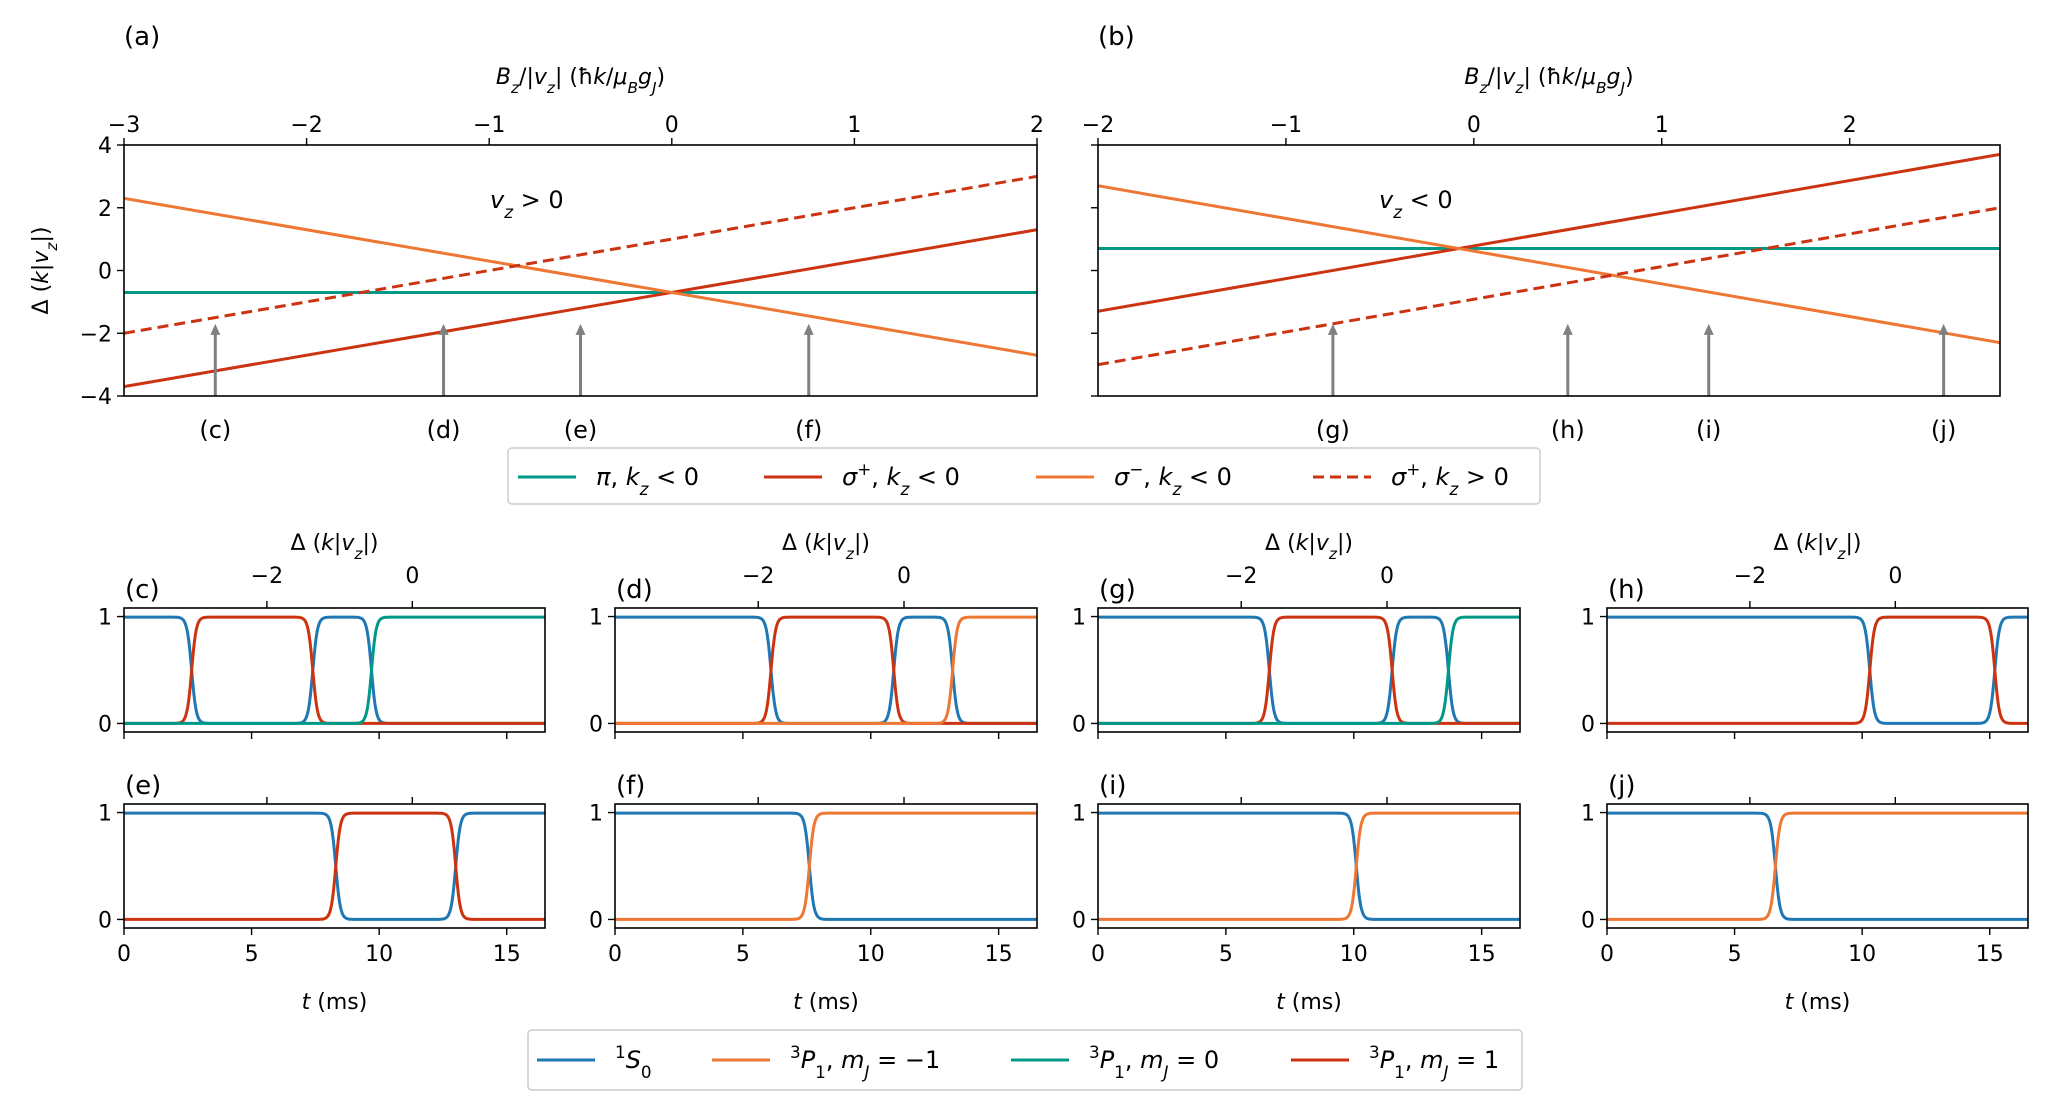  I want to click on arrow-label: (h), so click(1568, 430).